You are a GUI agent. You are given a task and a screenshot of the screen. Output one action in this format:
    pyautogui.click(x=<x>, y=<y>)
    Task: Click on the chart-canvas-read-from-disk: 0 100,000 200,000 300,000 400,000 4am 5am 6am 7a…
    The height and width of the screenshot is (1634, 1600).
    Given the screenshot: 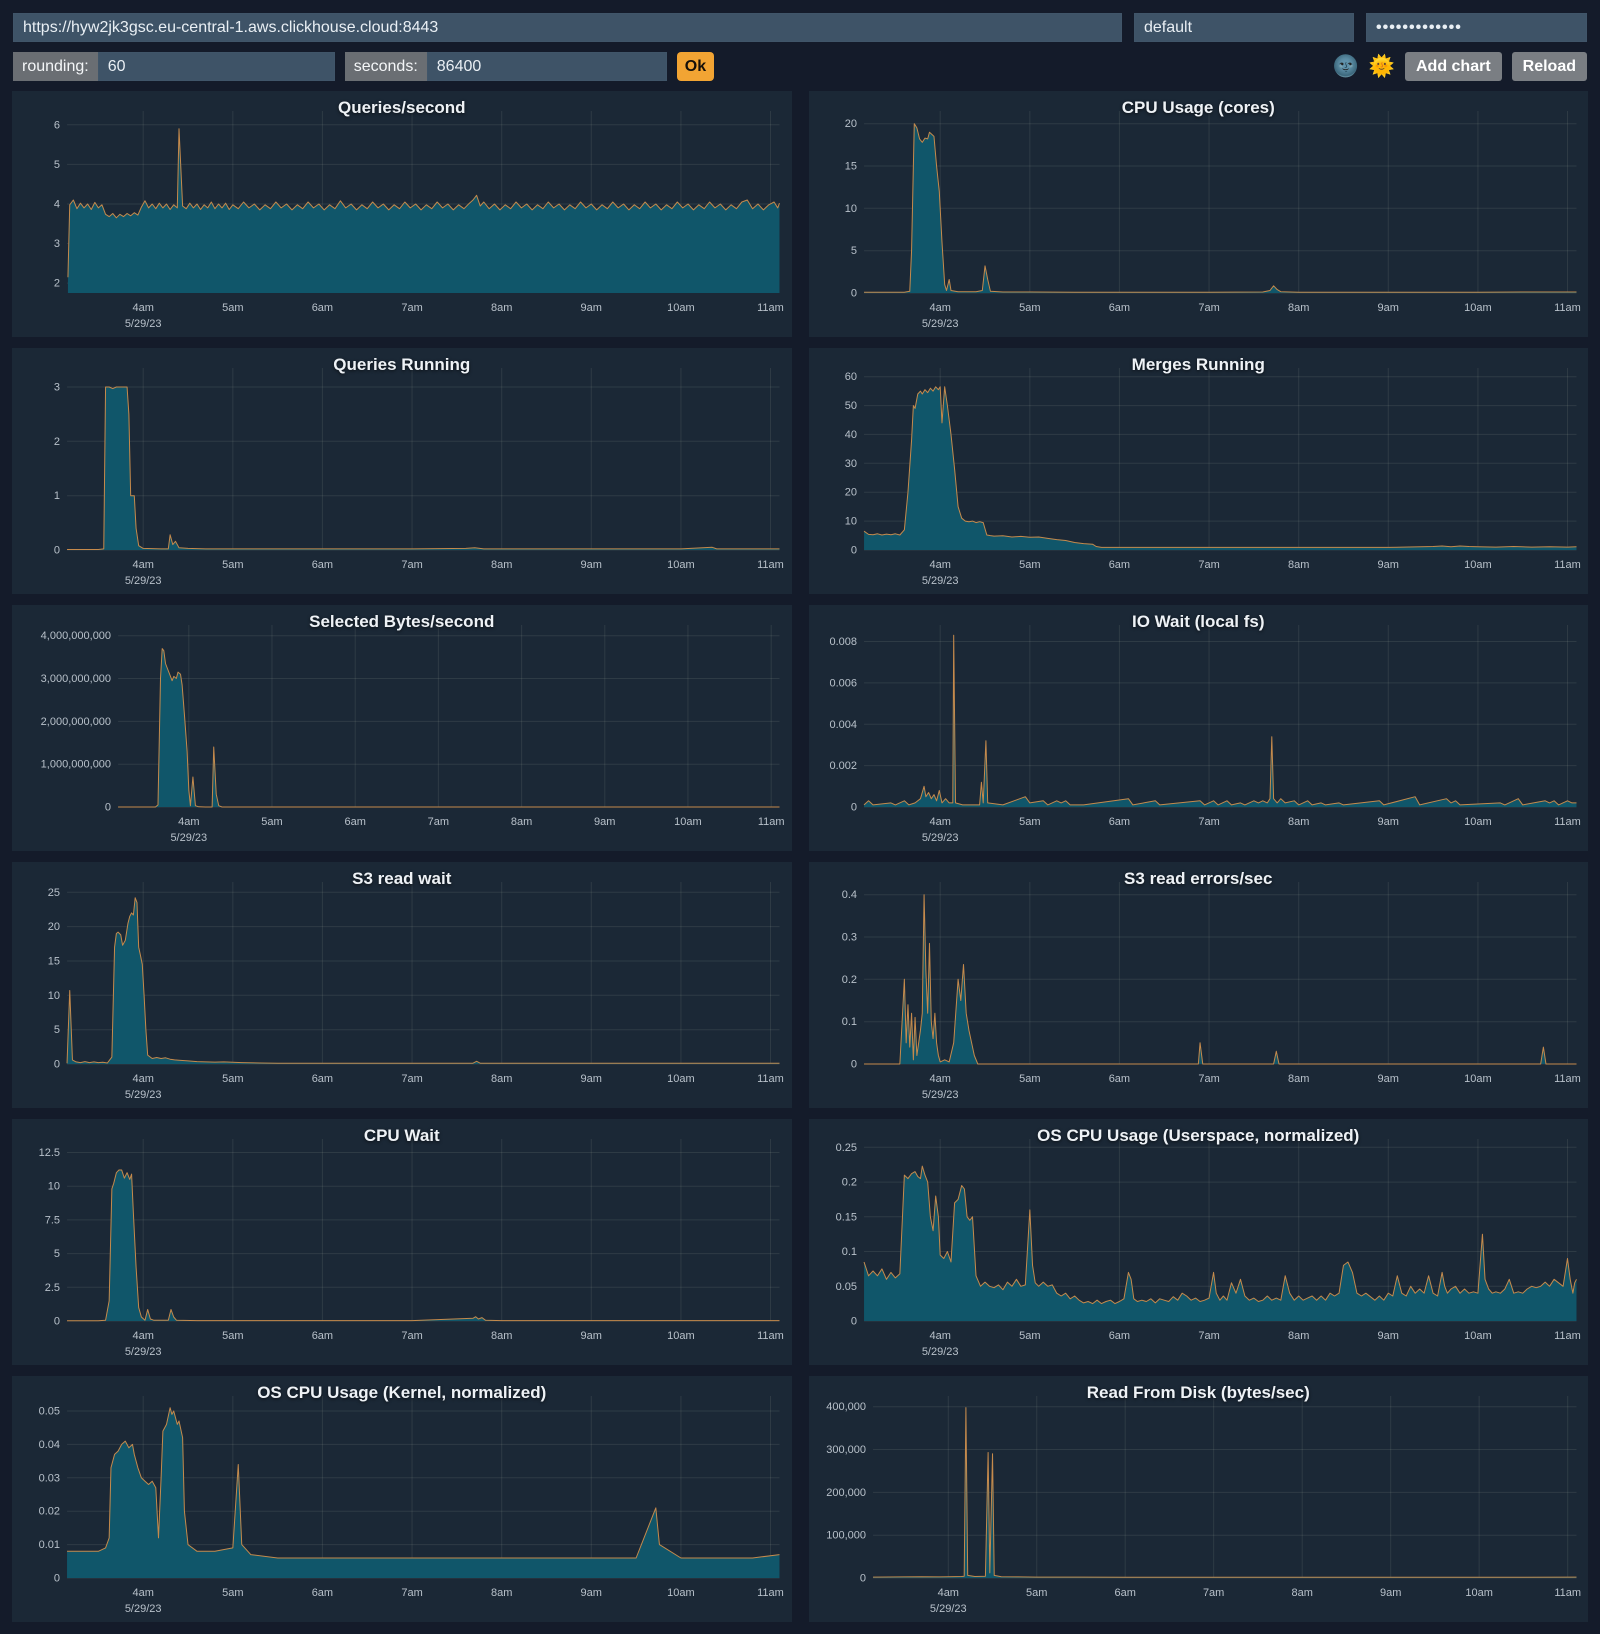 What is the action you would take?
    pyautogui.click(x=1199, y=1499)
    